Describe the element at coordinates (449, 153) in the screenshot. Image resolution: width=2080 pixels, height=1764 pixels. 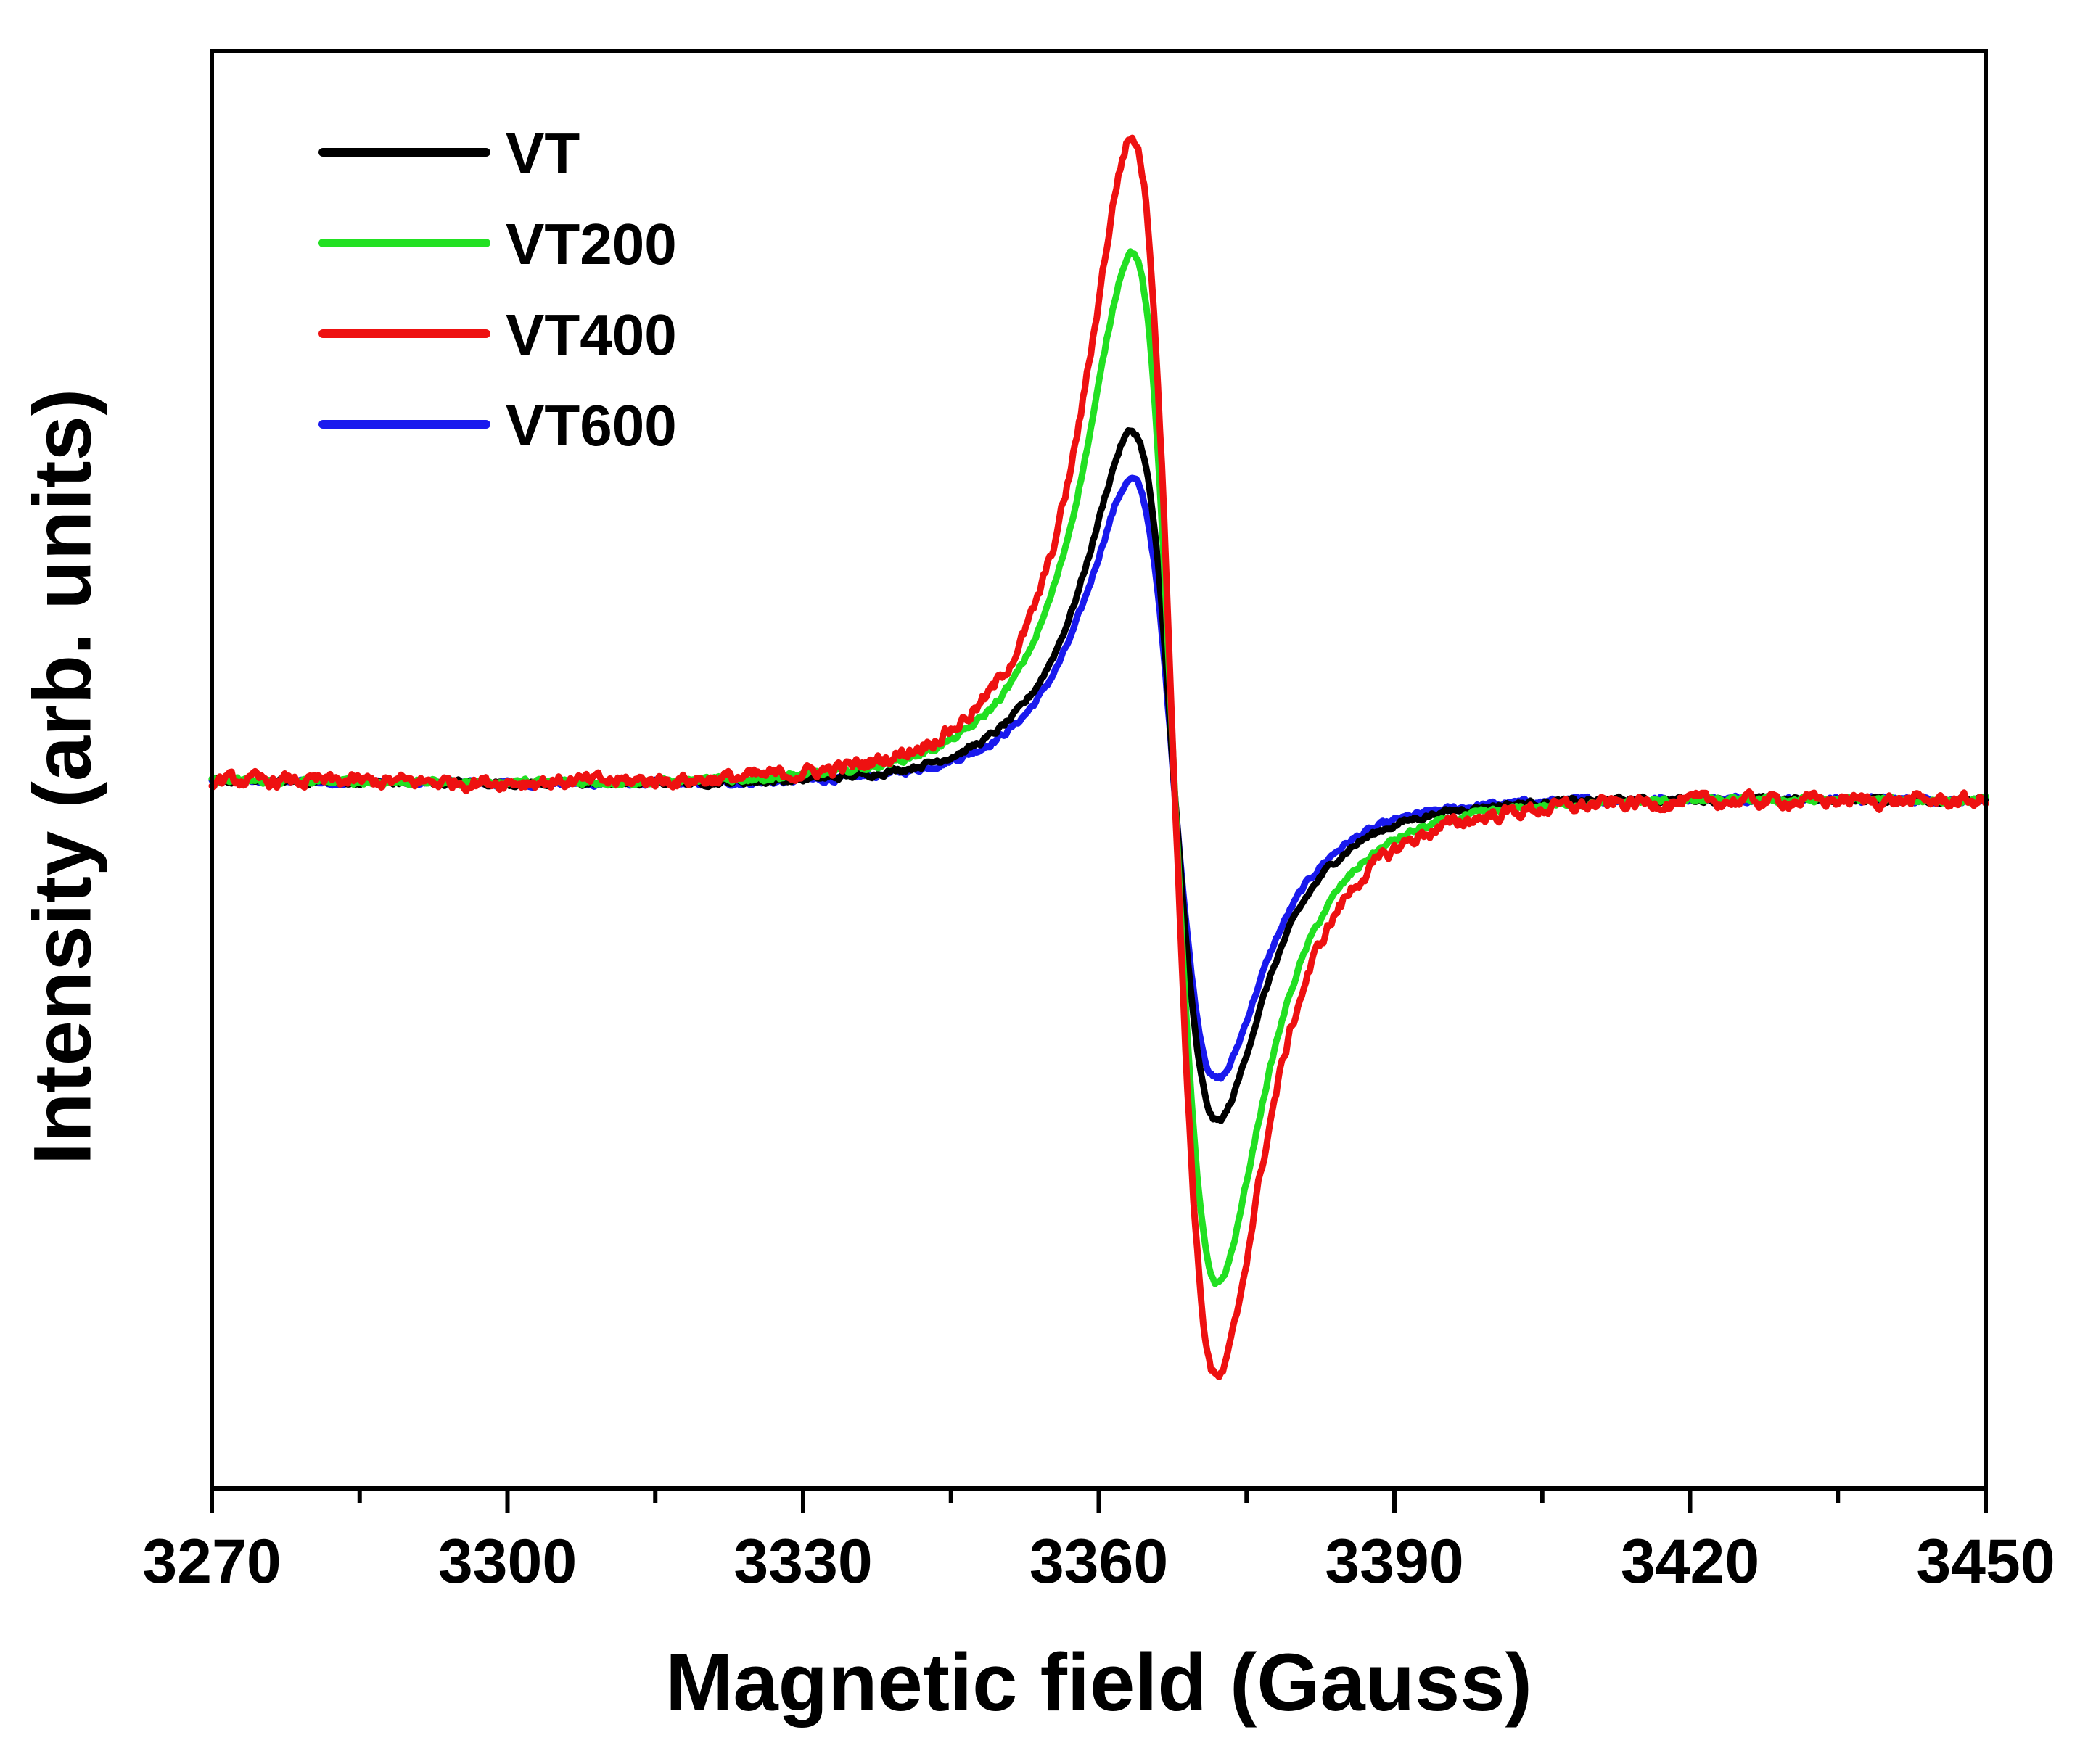
I see `legend-item-vt: VT` at that location.